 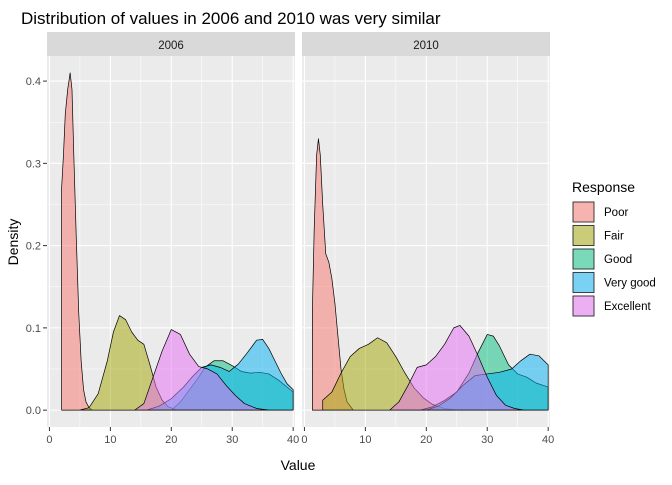 I want to click on y-tick-label: 0.0, so click(x=33, y=411).